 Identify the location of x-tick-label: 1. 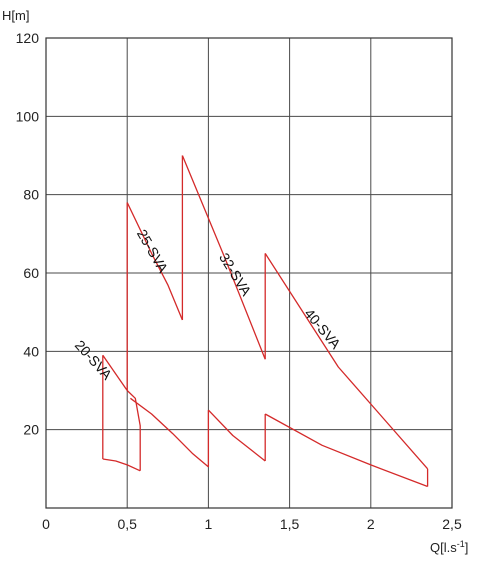
(209, 524).